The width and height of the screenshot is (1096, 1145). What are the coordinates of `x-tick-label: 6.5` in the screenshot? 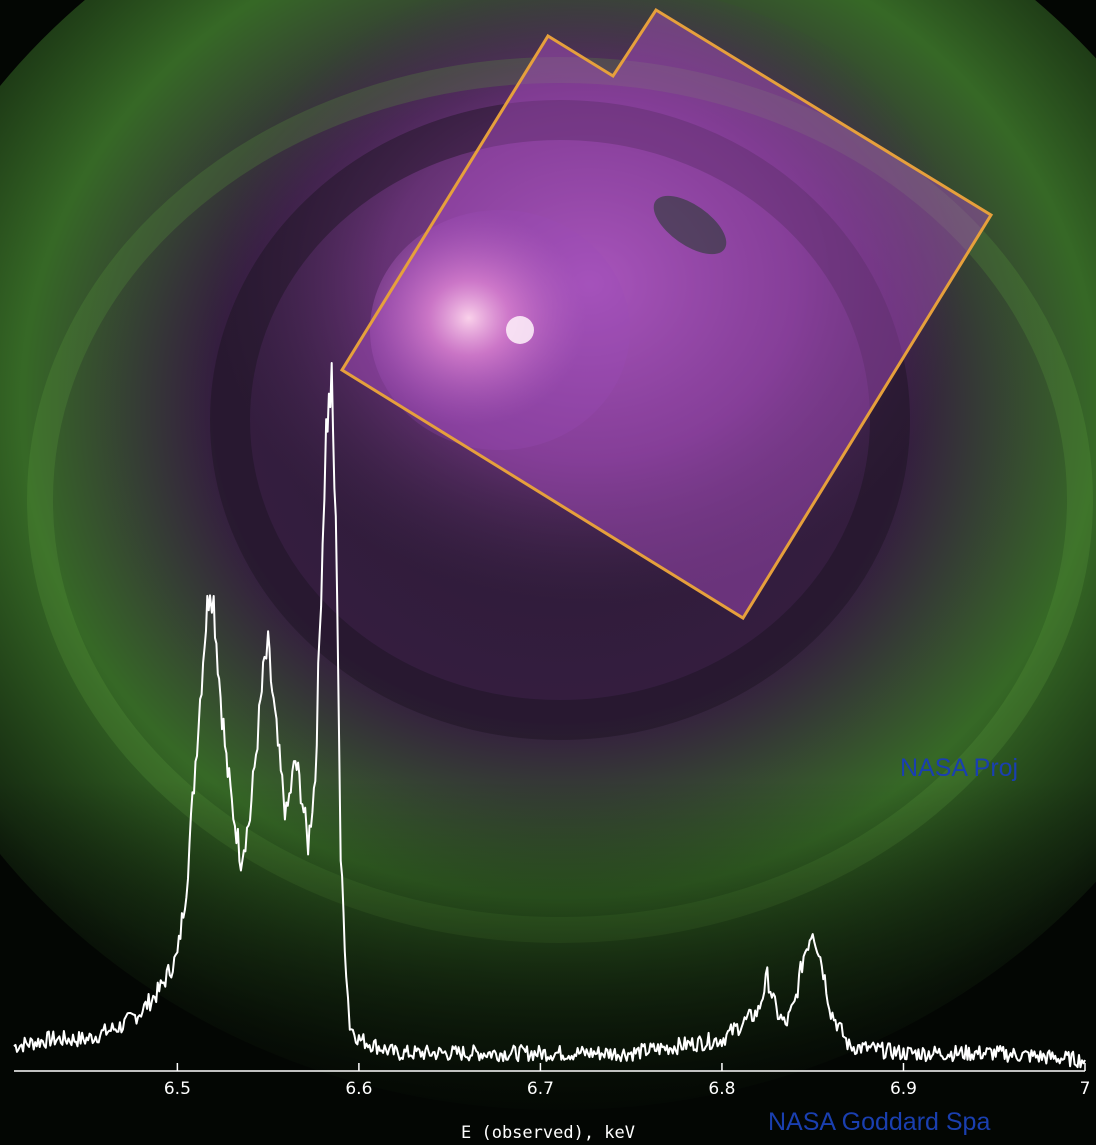 It's located at (177, 1089).